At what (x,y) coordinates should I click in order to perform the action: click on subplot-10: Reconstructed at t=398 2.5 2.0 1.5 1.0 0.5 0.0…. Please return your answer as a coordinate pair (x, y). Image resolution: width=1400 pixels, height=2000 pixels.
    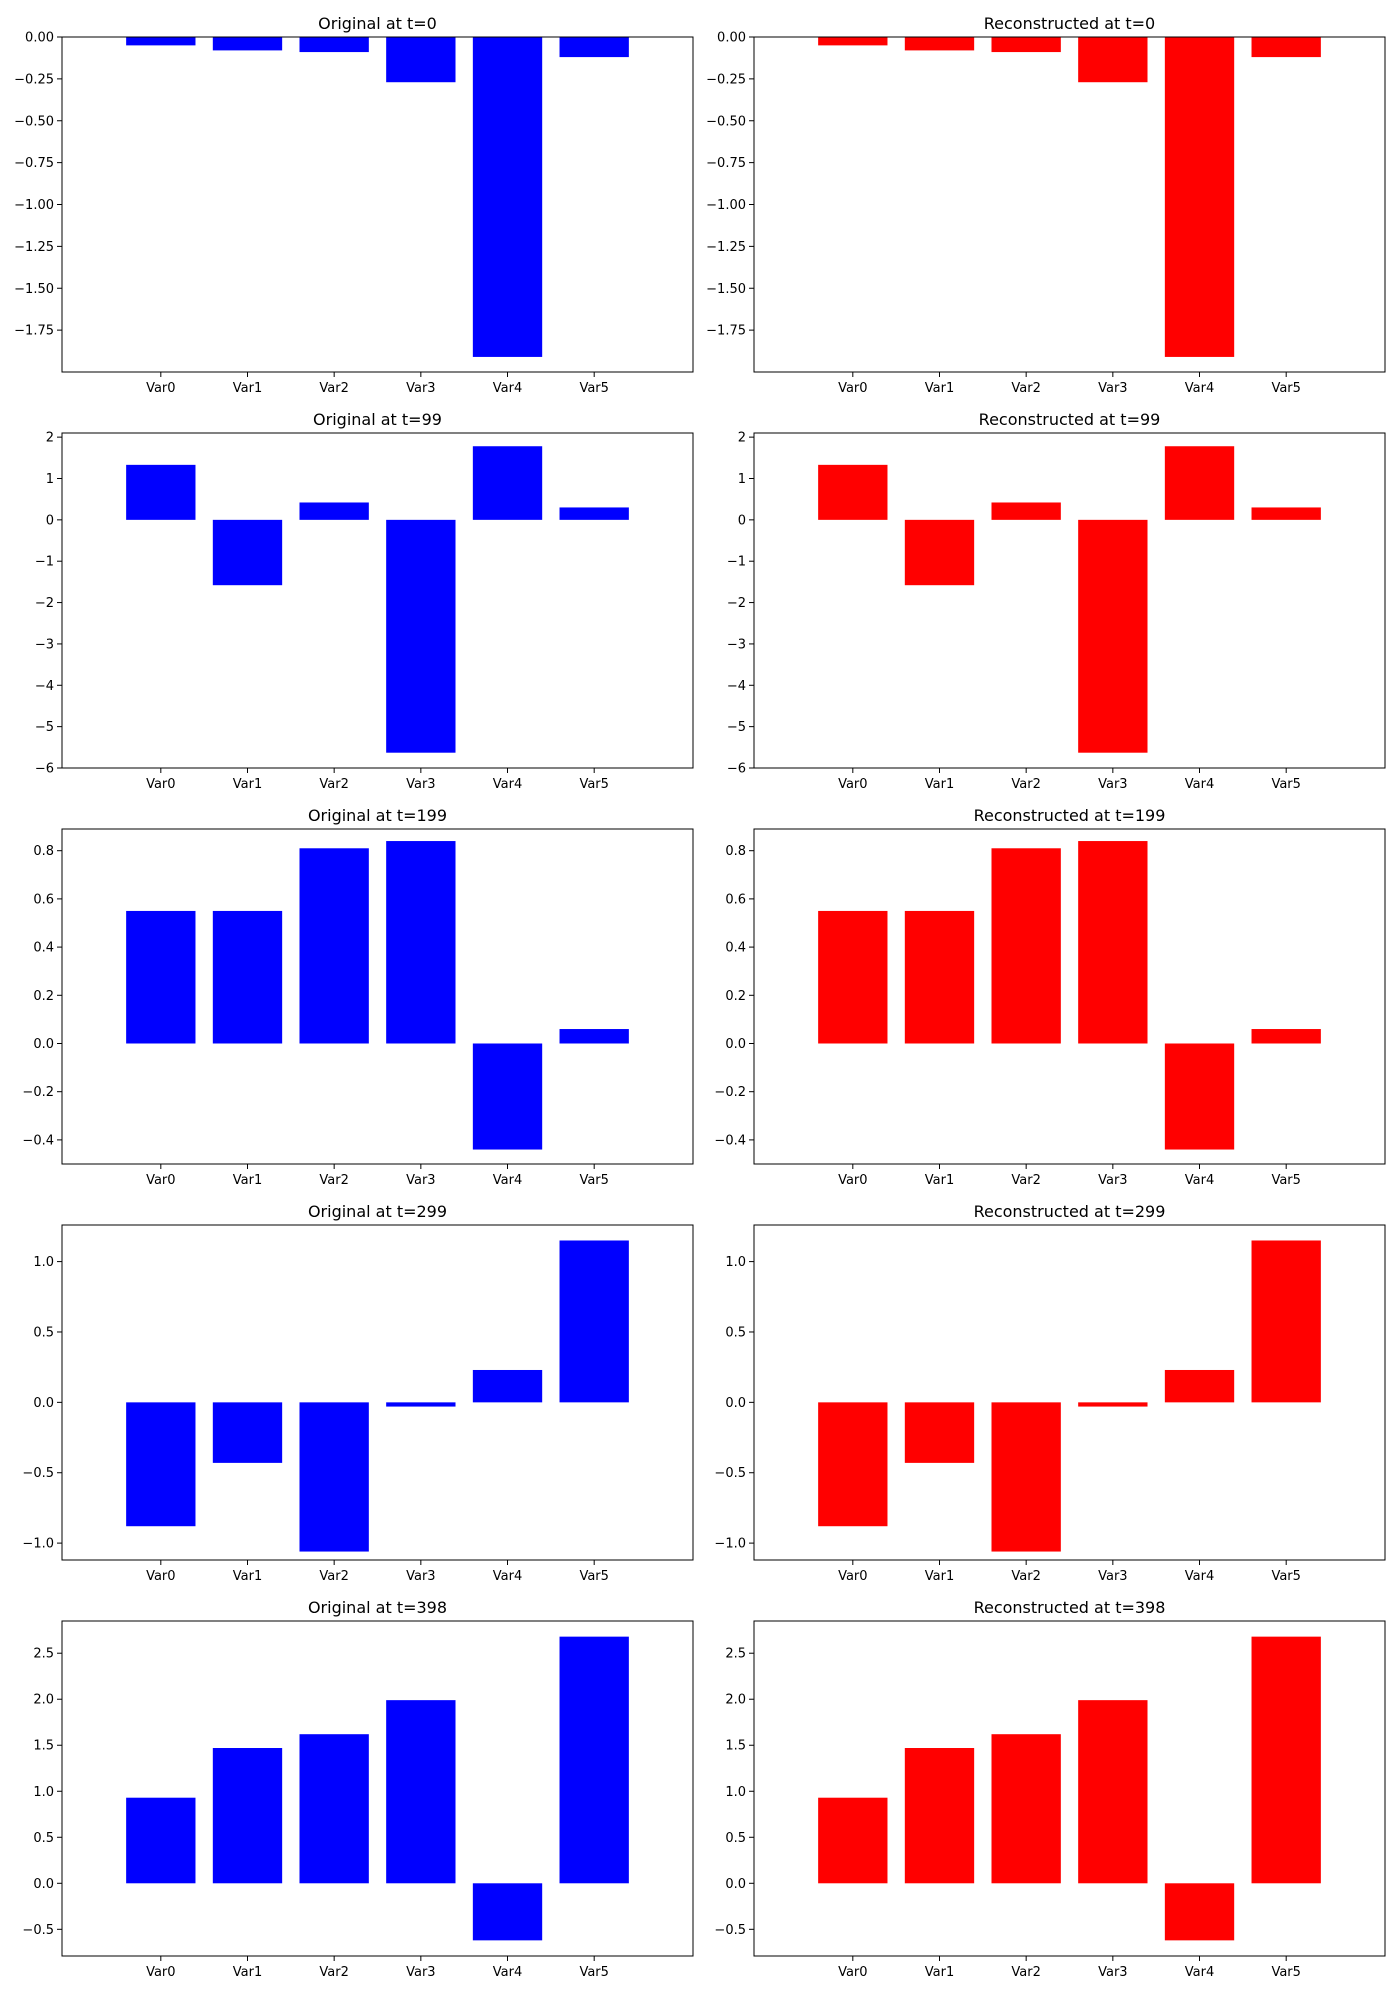
    Looking at the image, I should click on (1050, 1789).